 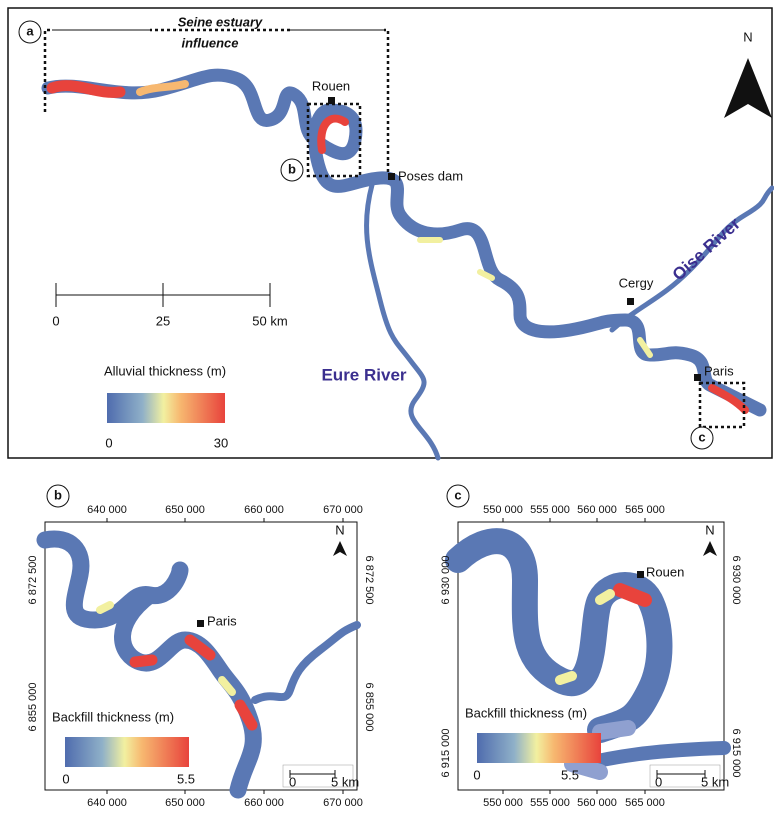 I want to click on estuary-label: influence, so click(x=209, y=42).